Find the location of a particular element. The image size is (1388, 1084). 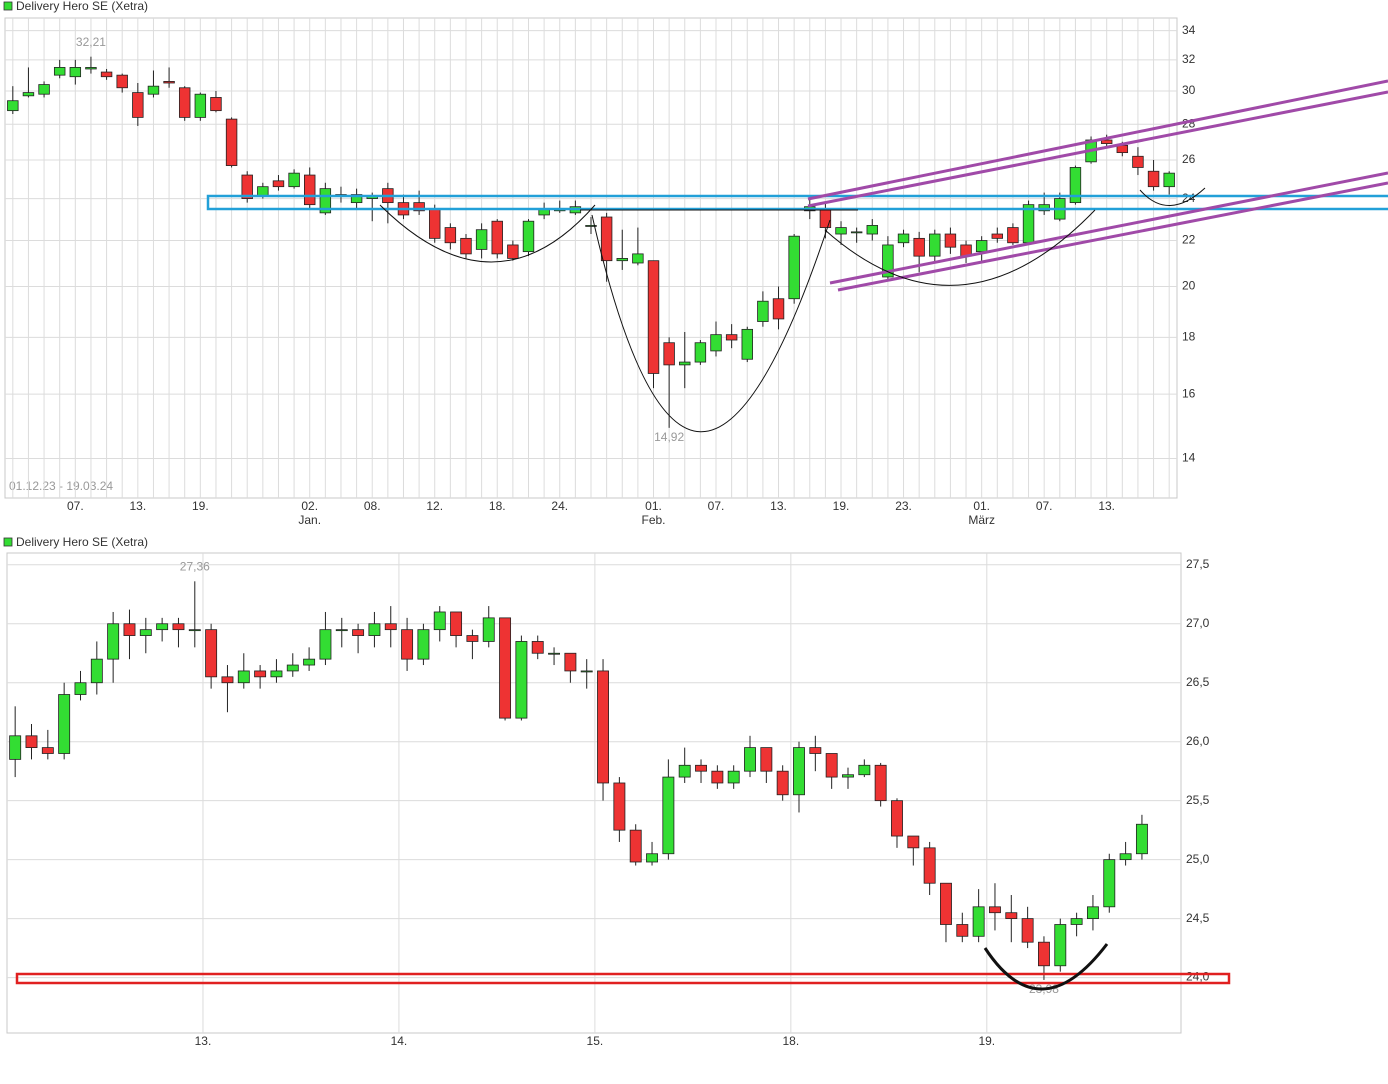

price-annotation: 32,21 is located at coordinates (91, 42).